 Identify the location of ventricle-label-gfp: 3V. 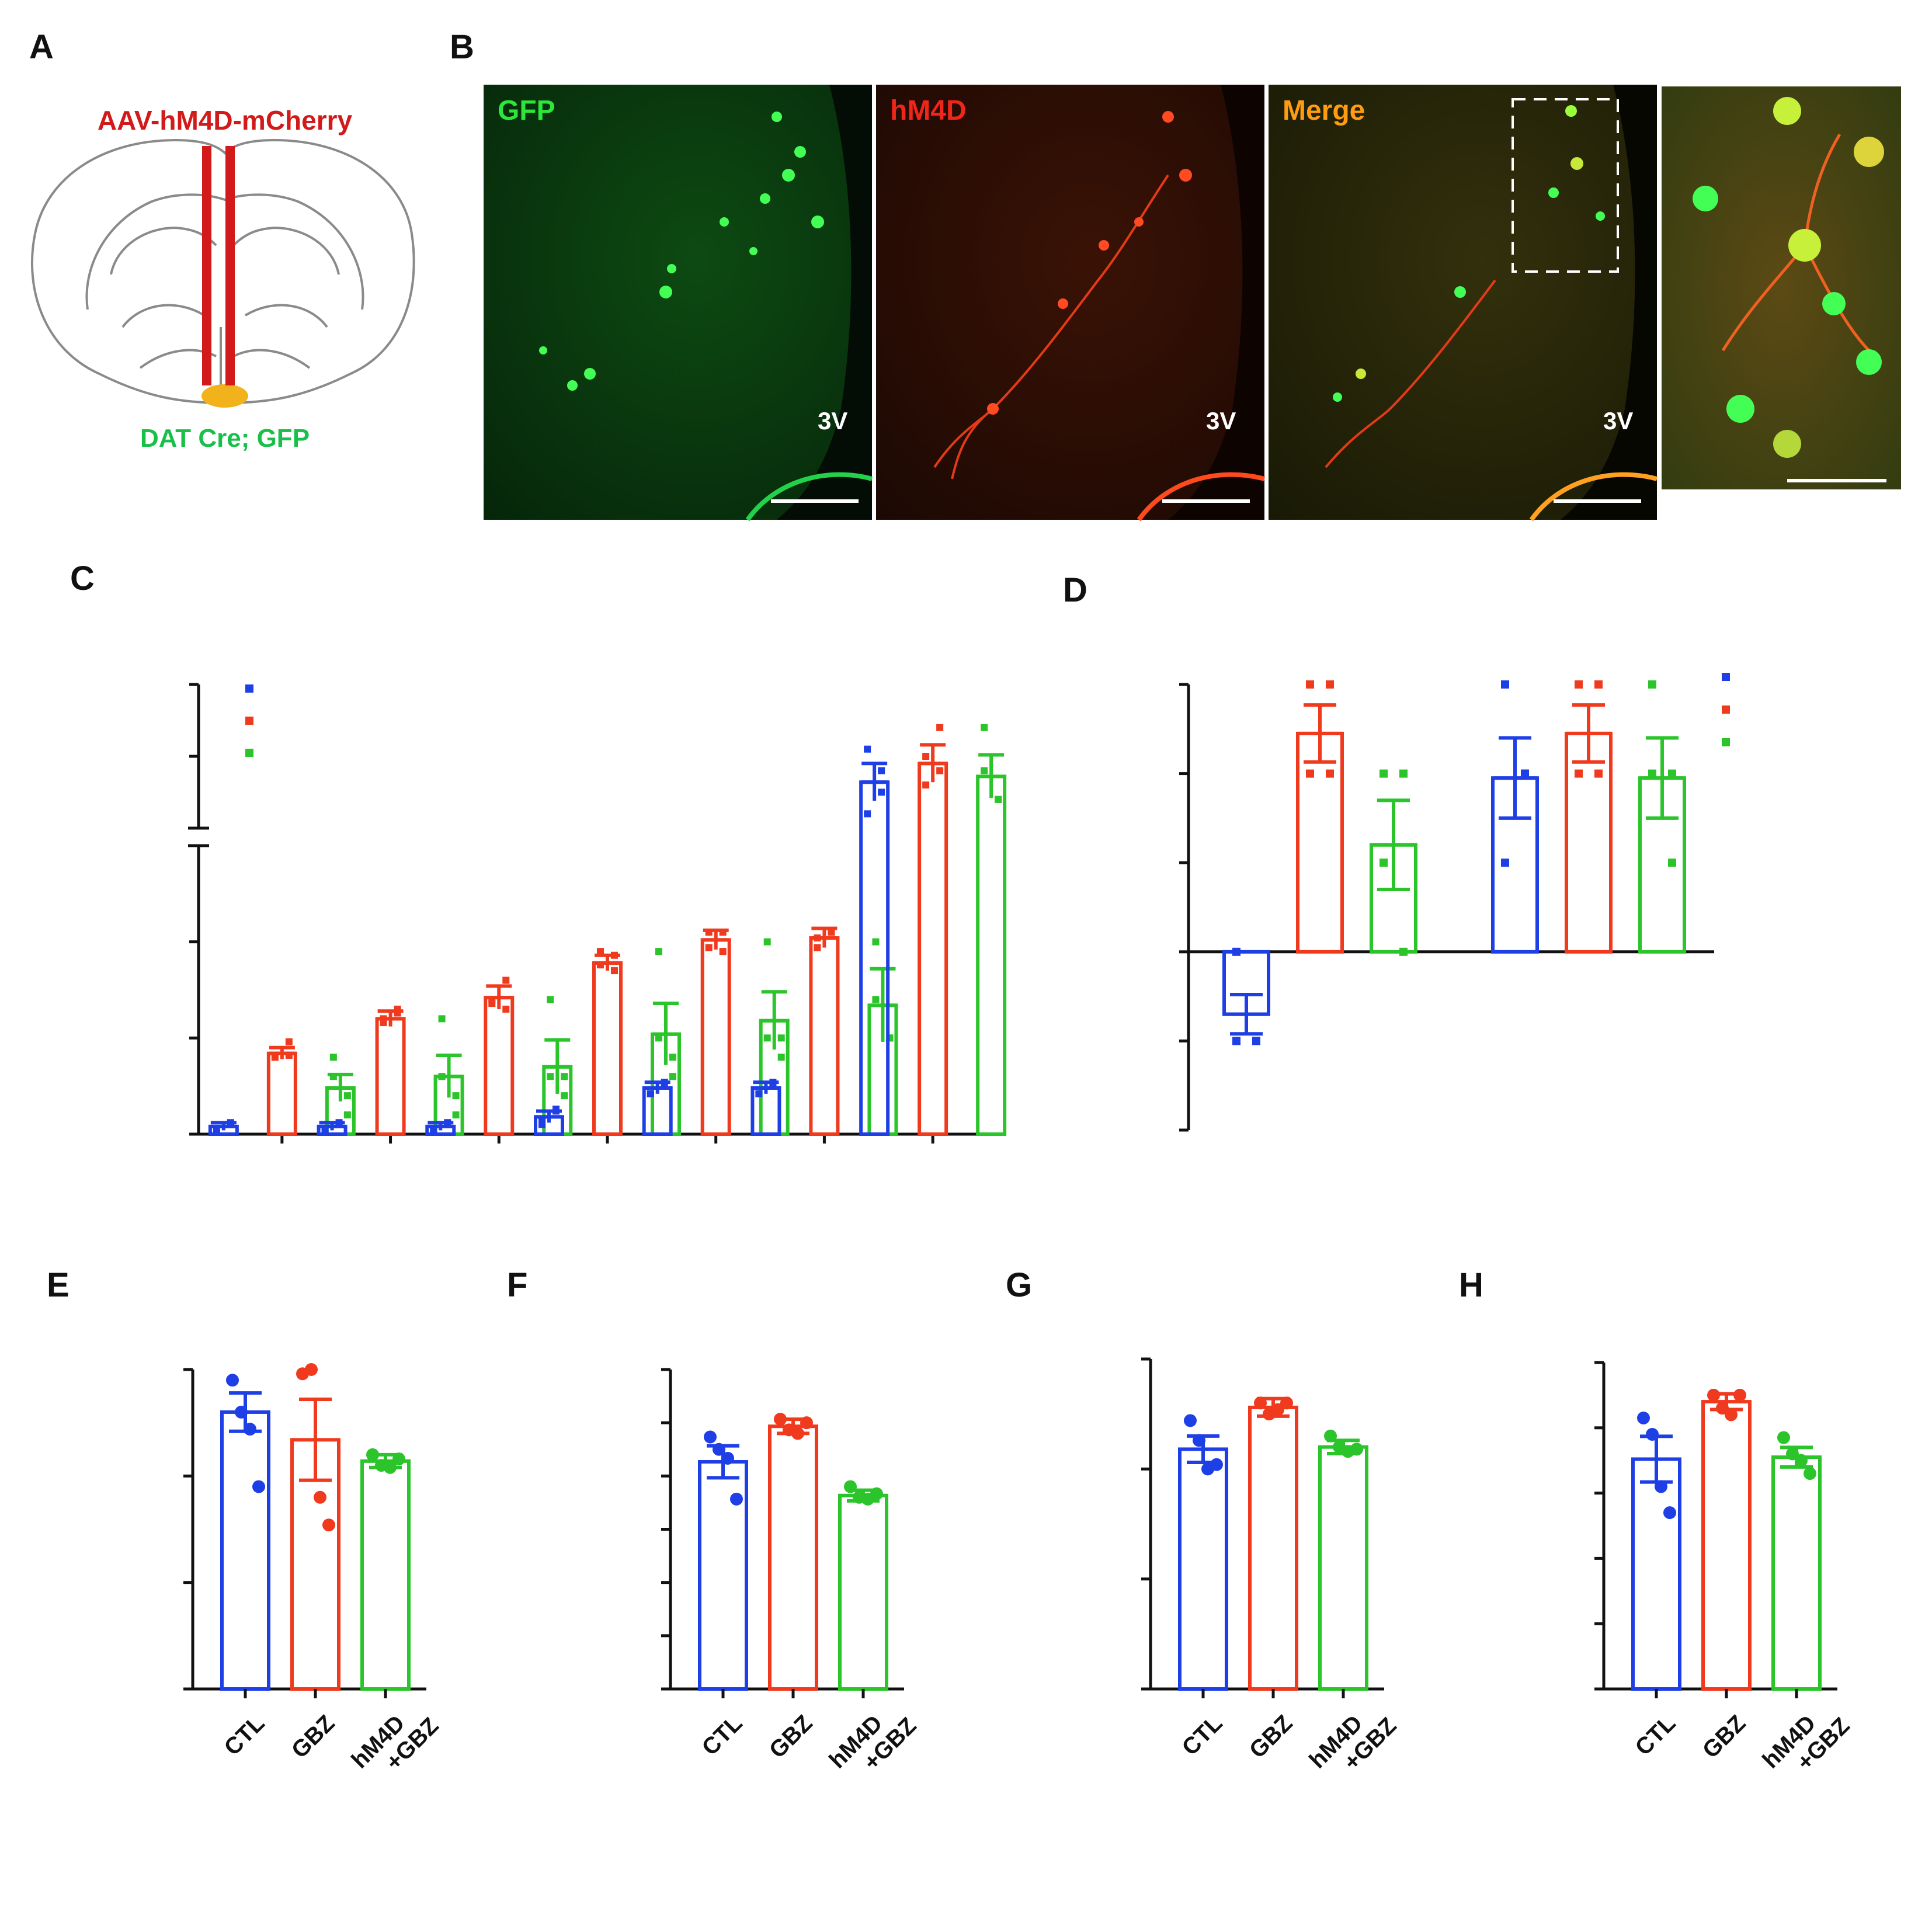
(832, 421).